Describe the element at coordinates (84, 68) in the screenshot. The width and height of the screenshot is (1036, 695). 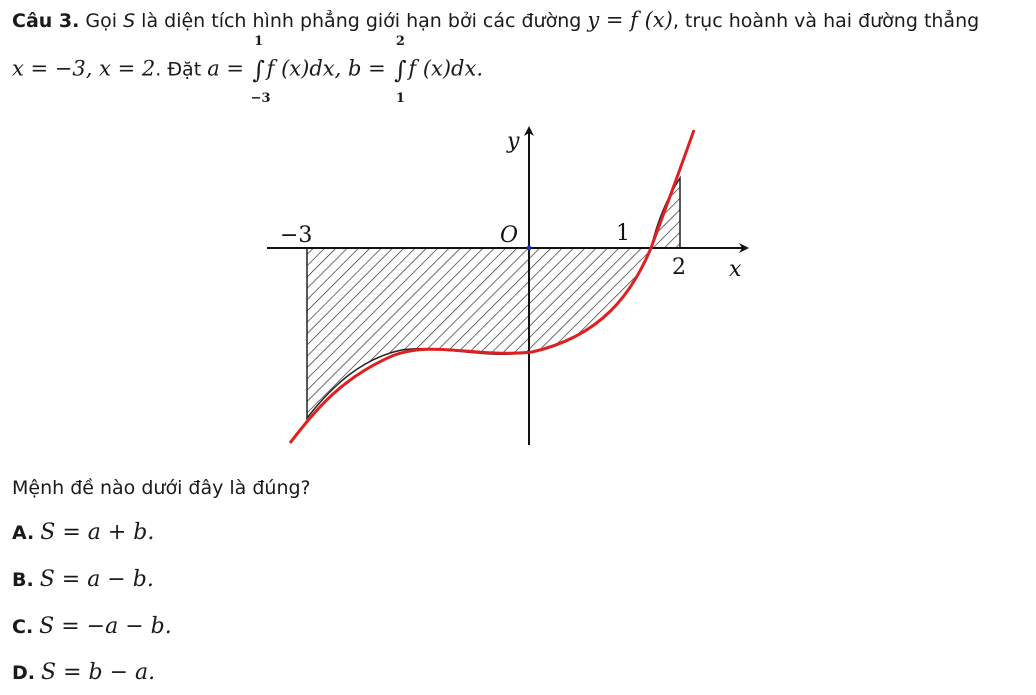
I see `eq-boundary-lines: x = −3, x = 2` at that location.